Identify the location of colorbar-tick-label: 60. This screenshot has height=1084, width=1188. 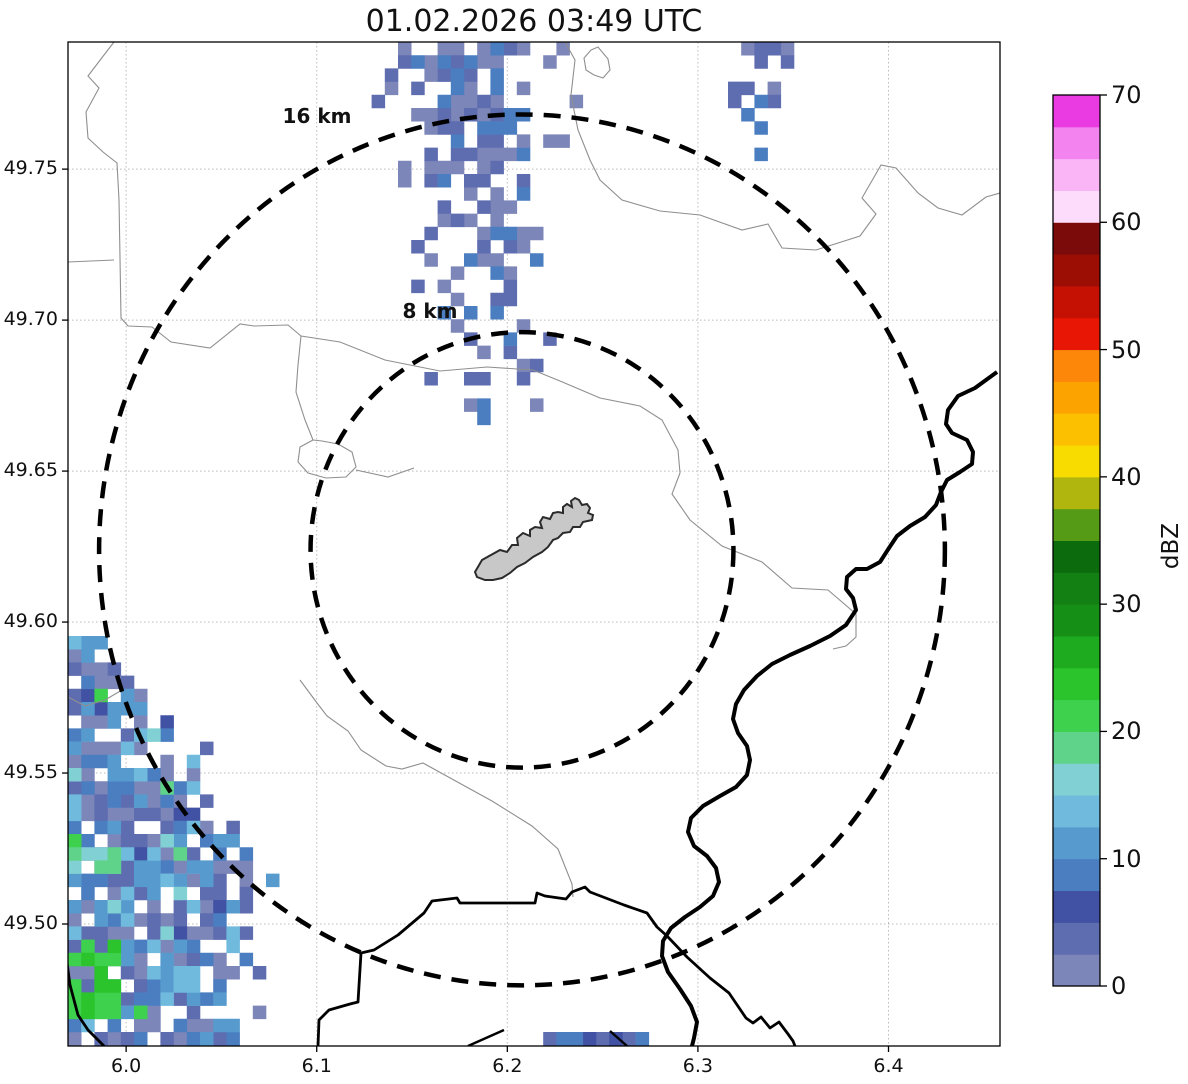
(1126, 222).